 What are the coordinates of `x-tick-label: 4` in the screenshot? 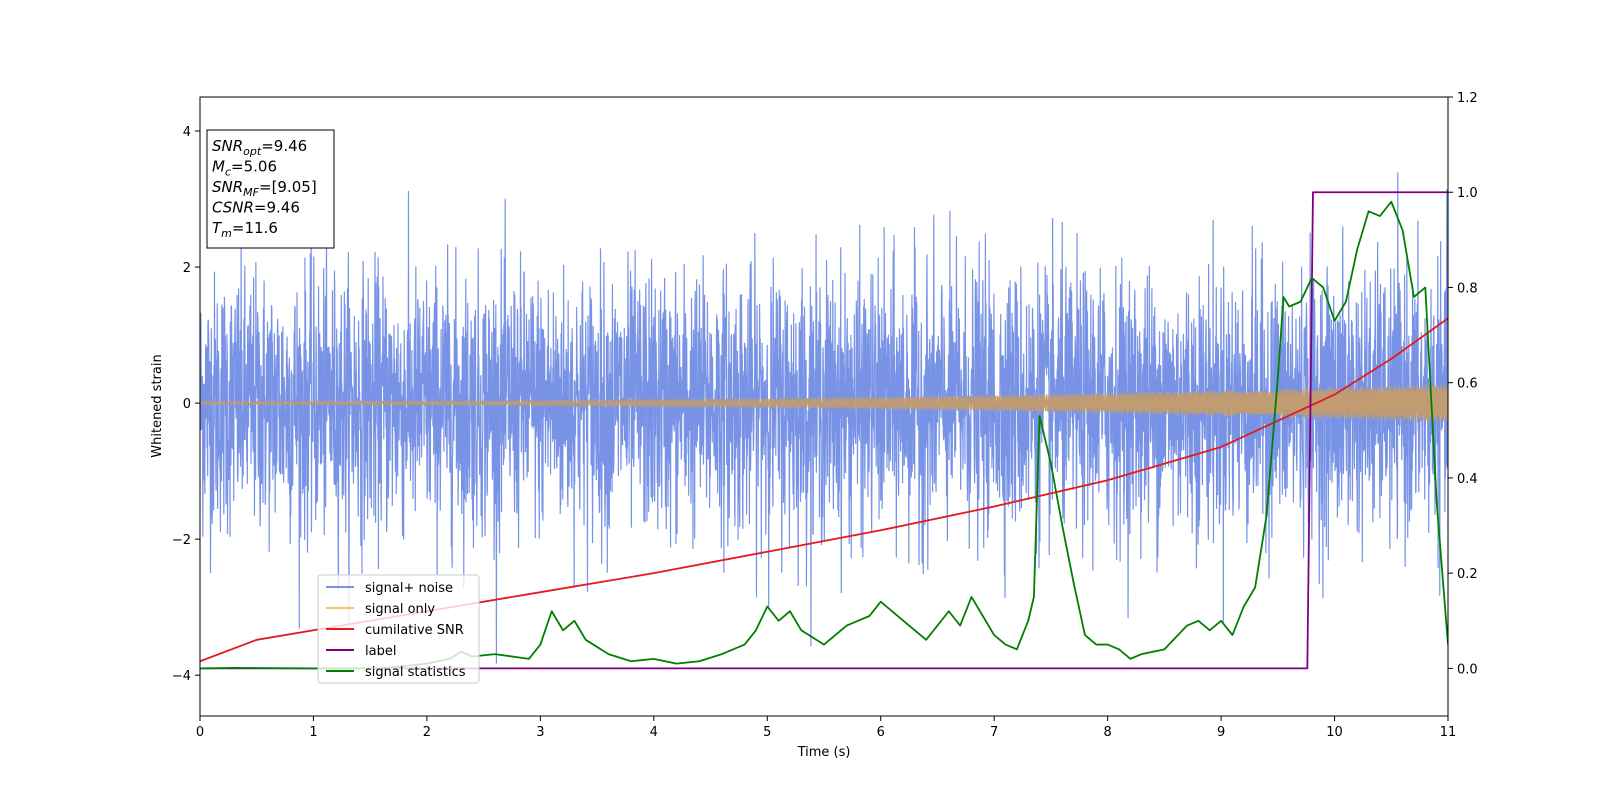 It's located at (654, 732).